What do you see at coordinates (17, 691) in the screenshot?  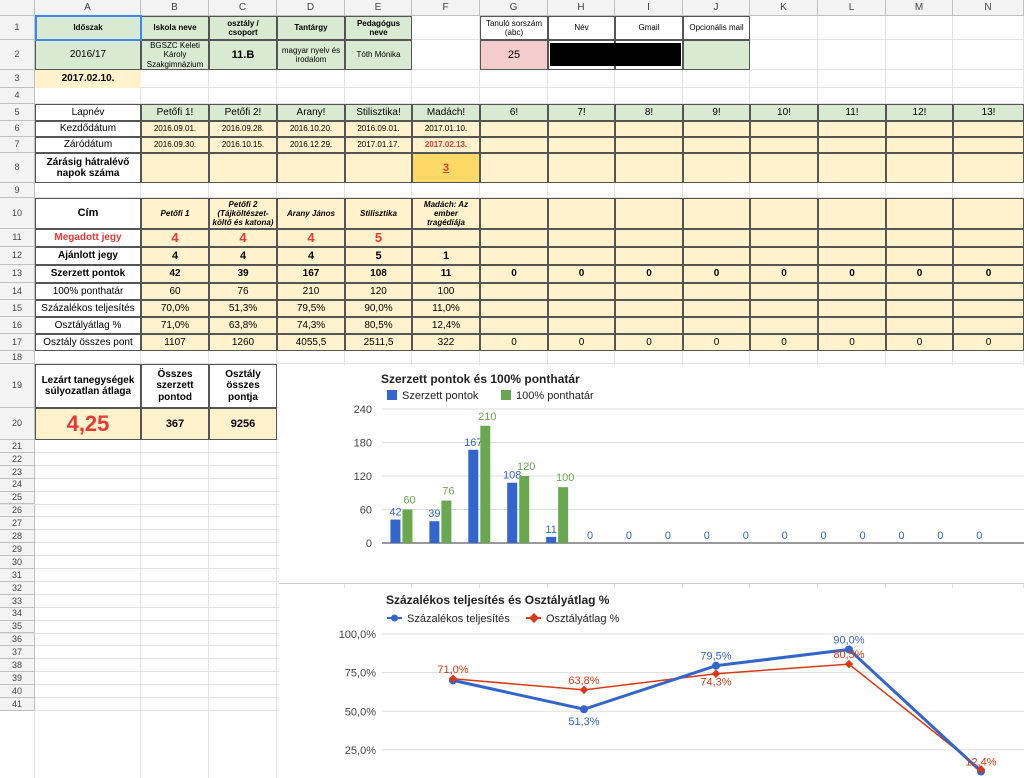 I see `row-header: 40` at bounding box center [17, 691].